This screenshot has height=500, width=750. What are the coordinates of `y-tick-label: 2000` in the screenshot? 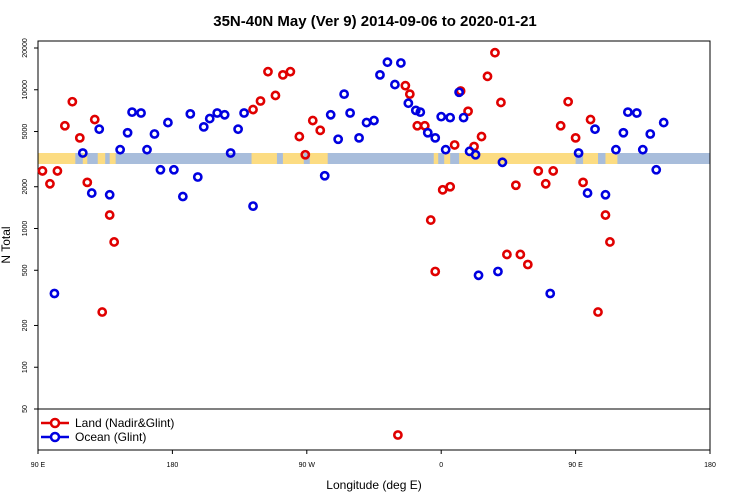 It's located at (25, 187).